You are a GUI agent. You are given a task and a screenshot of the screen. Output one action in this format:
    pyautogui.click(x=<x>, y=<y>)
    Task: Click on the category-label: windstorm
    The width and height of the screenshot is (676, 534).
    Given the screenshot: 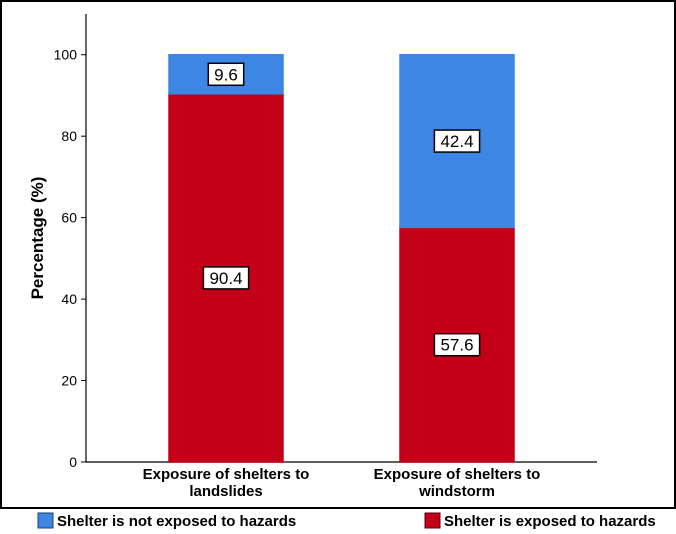 What is the action you would take?
    pyautogui.click(x=456, y=491)
    